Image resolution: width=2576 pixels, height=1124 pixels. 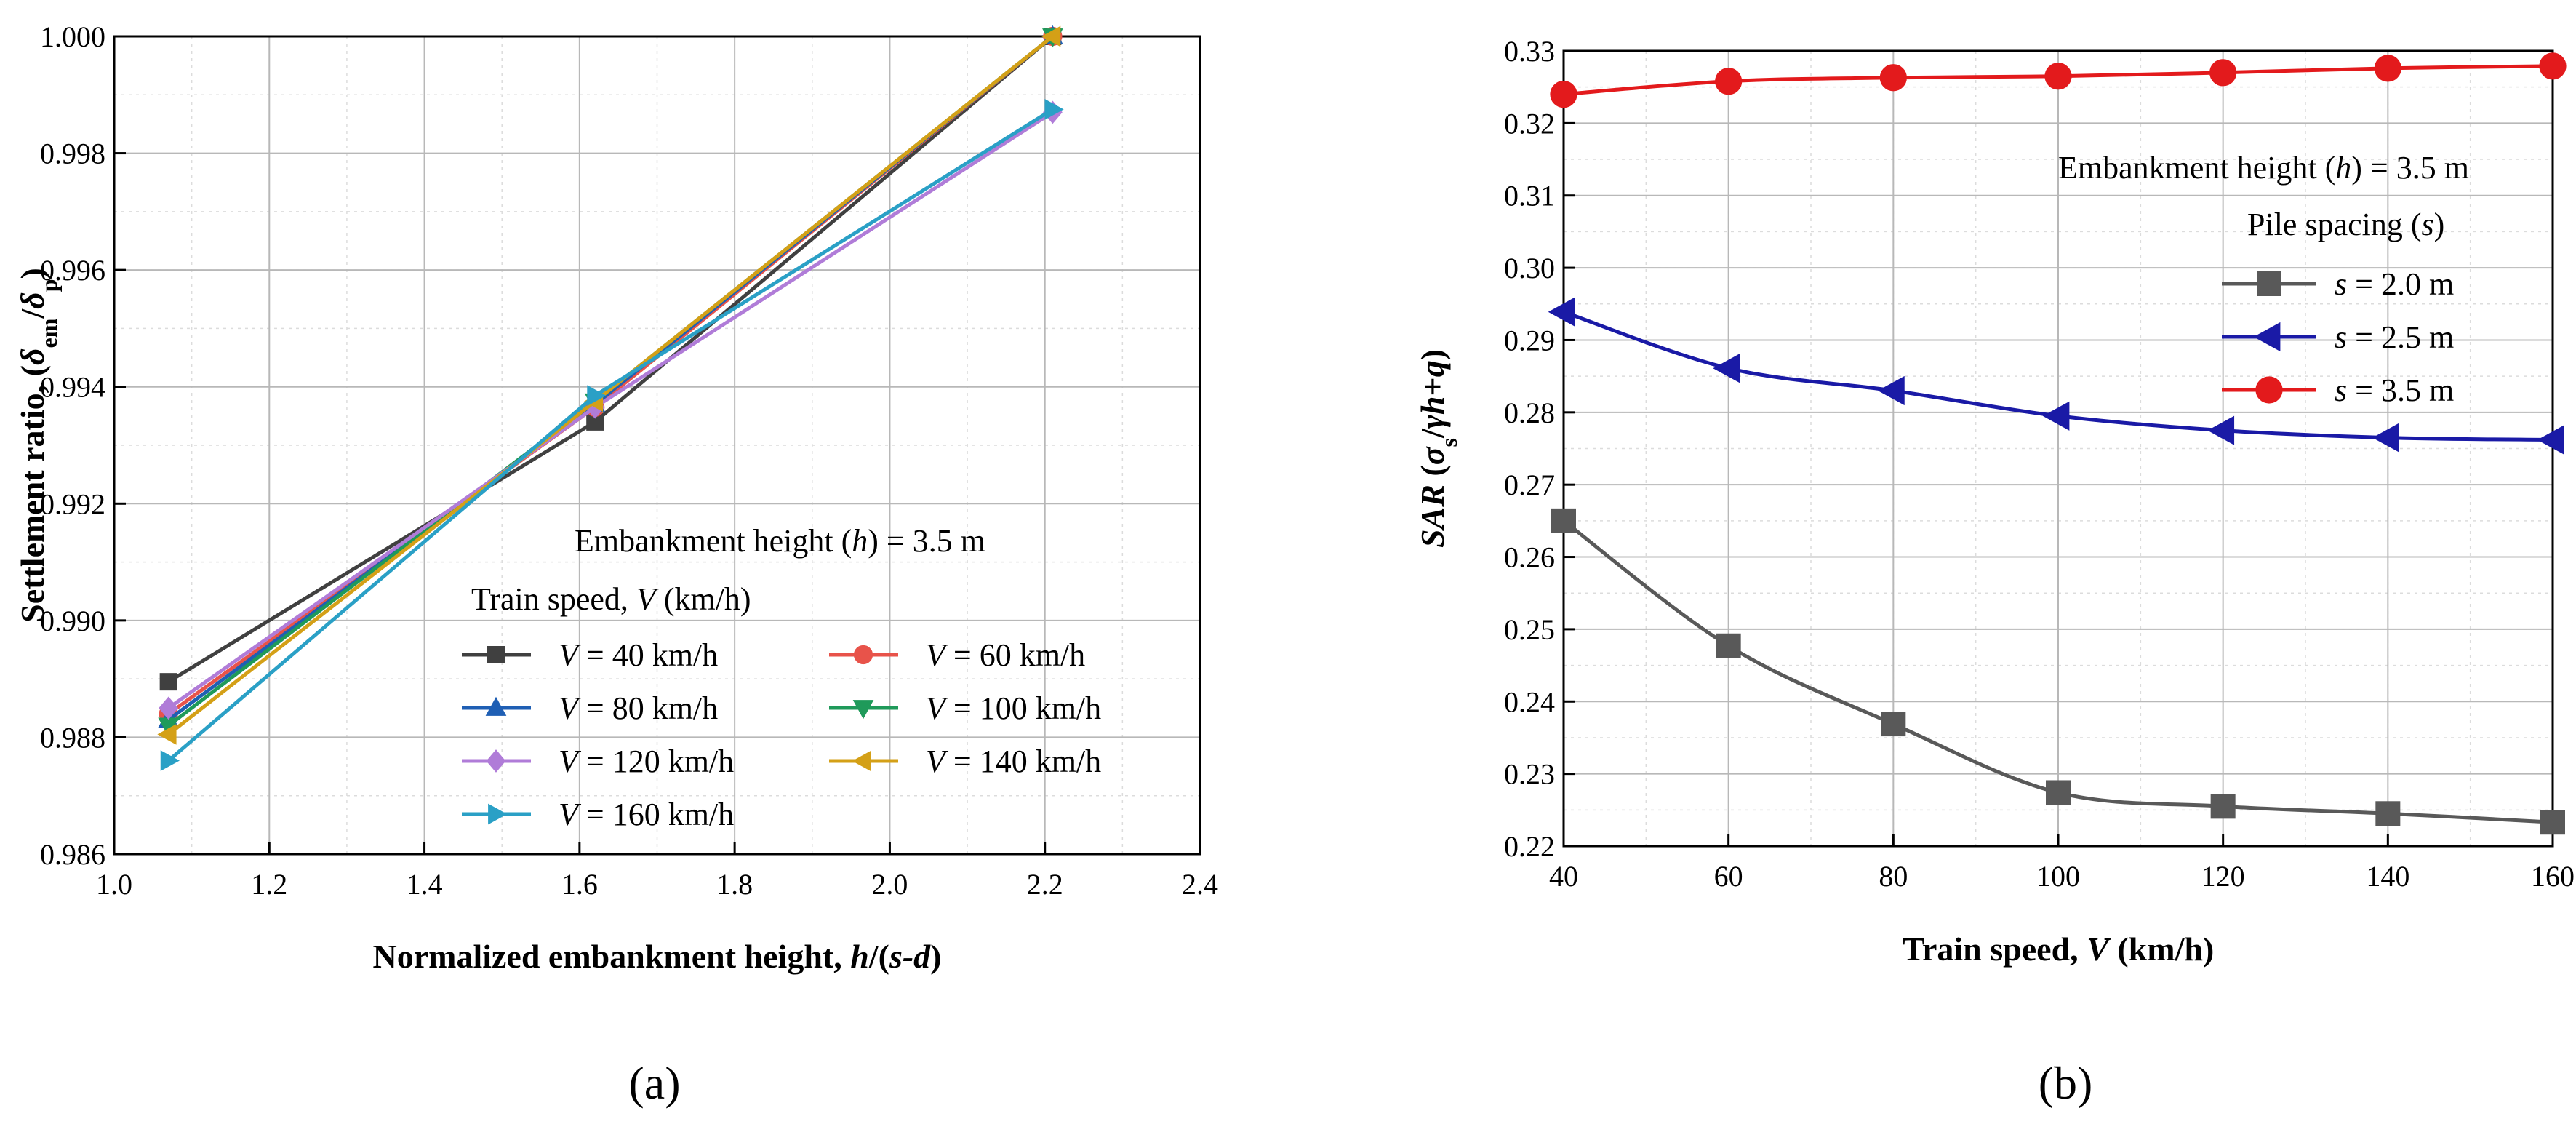 I want to click on y-tick-label: 0.24, so click(x=1529, y=701).